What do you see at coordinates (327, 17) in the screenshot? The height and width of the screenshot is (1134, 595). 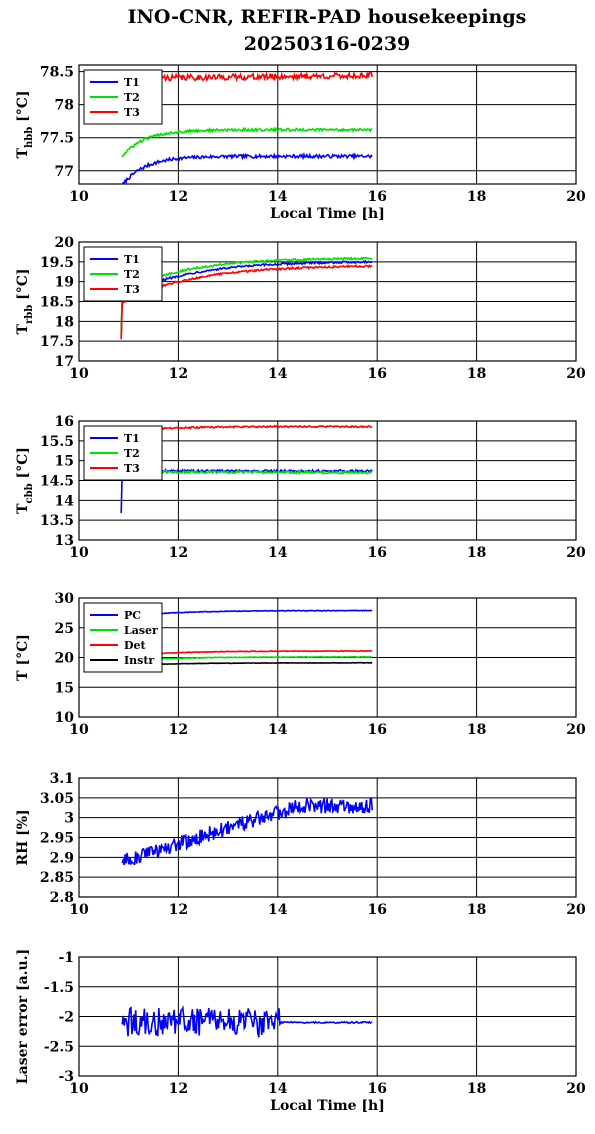 I see `figure-title-line1: INO-CNR, REFIR-PAD housekeepings` at bounding box center [327, 17].